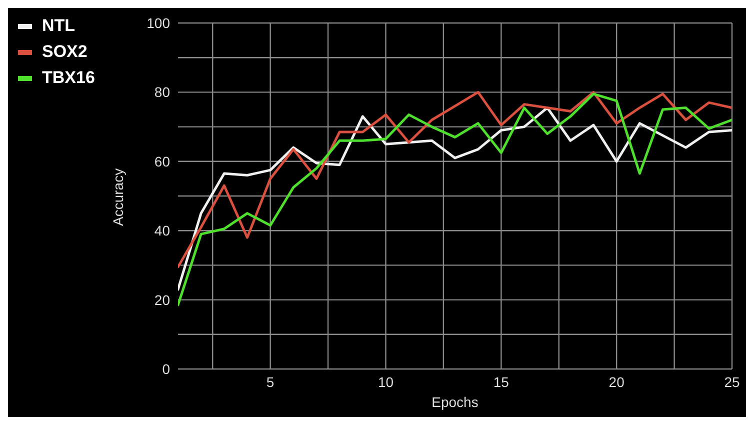 The image size is (754, 425). What do you see at coordinates (455, 402) in the screenshot?
I see `x-axis-title: Epochs` at bounding box center [455, 402].